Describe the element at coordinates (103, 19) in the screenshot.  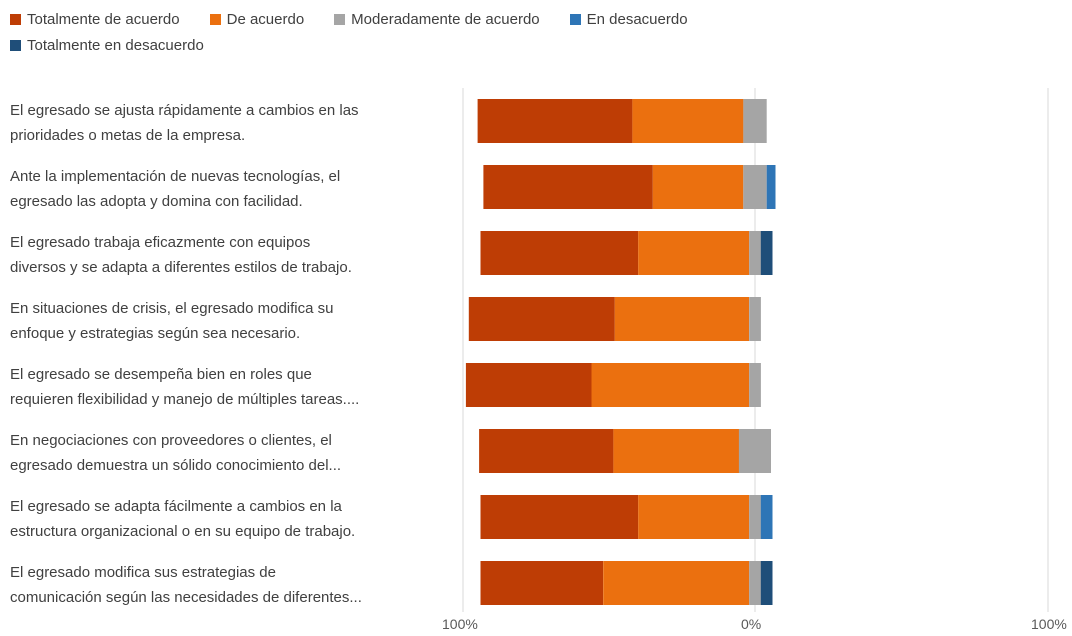
I see `legend-label: Totalmente de acuerdo` at that location.